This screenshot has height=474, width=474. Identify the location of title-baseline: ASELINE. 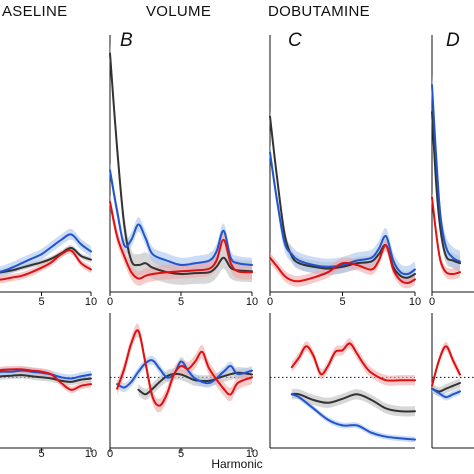
(34, 11).